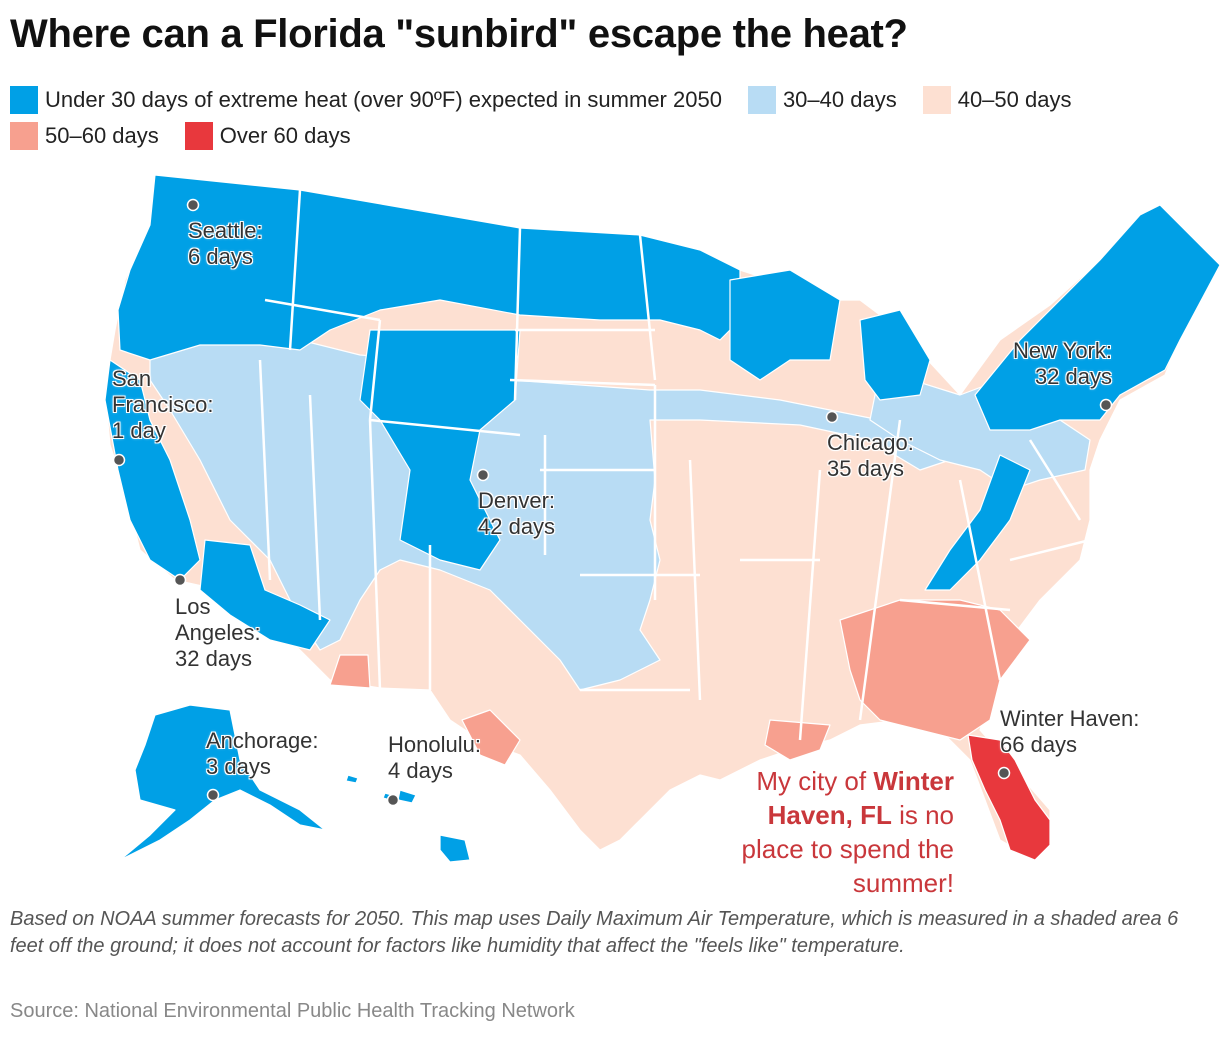  I want to click on region-under-30-northeast, so click(1097, 317).